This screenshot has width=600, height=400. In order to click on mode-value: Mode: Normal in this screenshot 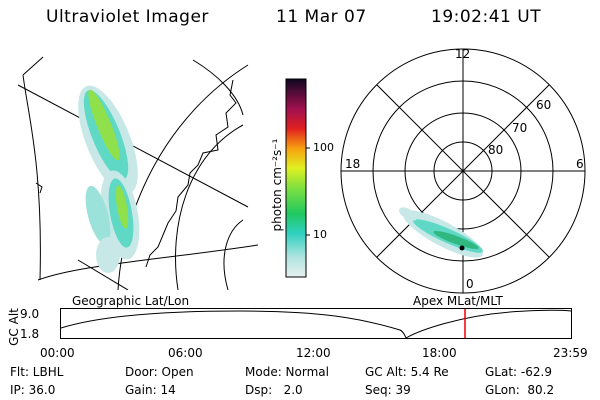, I will do `click(287, 372)`.